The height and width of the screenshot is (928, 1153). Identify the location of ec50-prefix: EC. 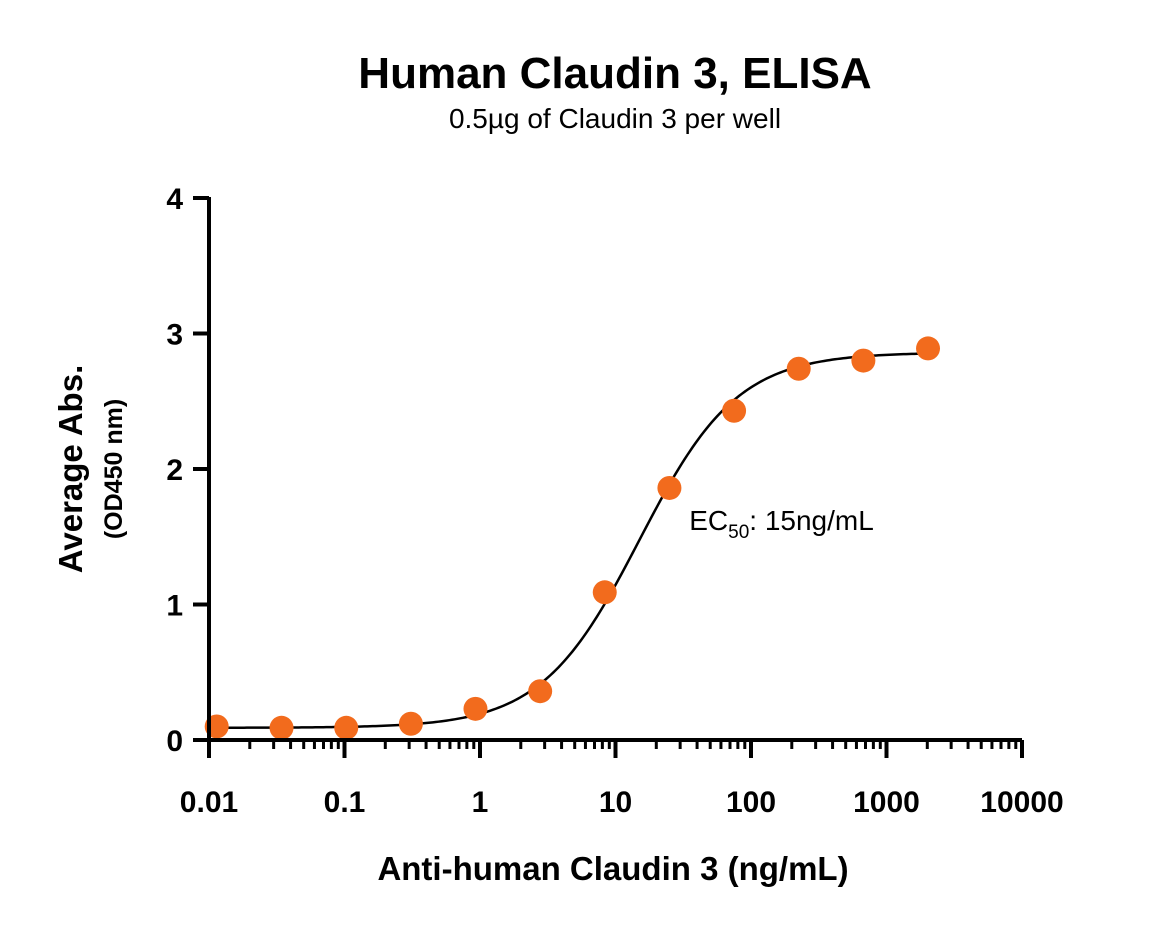
(708, 520).